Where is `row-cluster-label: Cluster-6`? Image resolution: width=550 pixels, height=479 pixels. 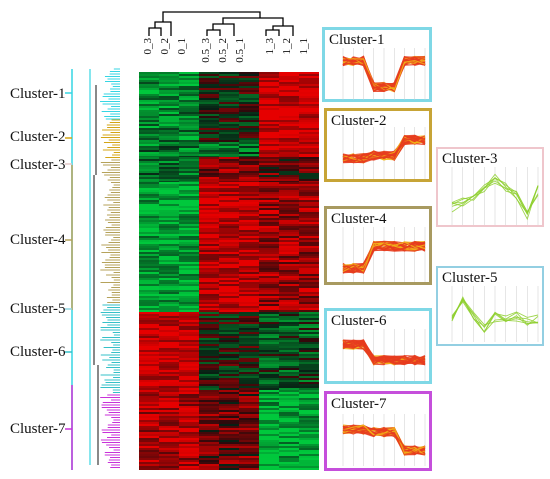
row-cluster-label: Cluster-6 is located at coordinates (38, 352).